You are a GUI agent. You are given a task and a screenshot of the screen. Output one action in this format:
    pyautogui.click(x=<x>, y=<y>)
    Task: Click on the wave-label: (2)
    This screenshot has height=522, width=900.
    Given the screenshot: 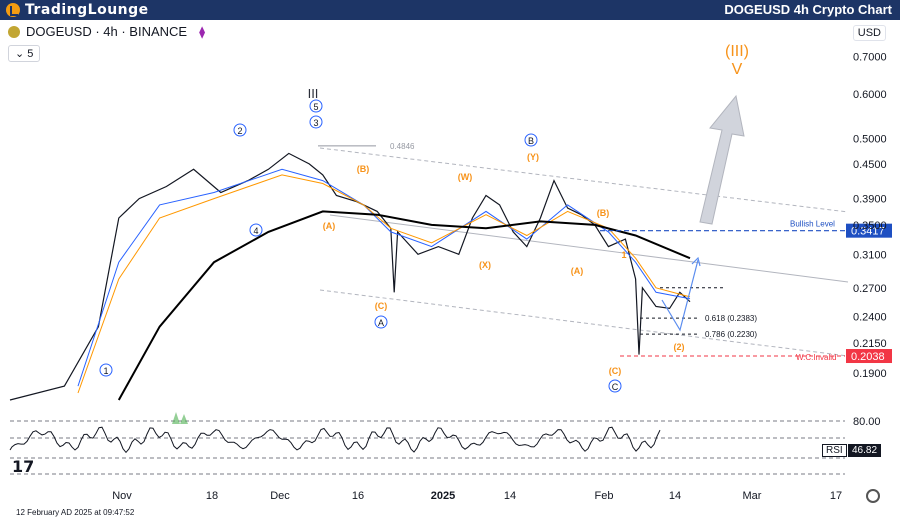 What is the action you would take?
    pyautogui.click(x=679, y=347)
    